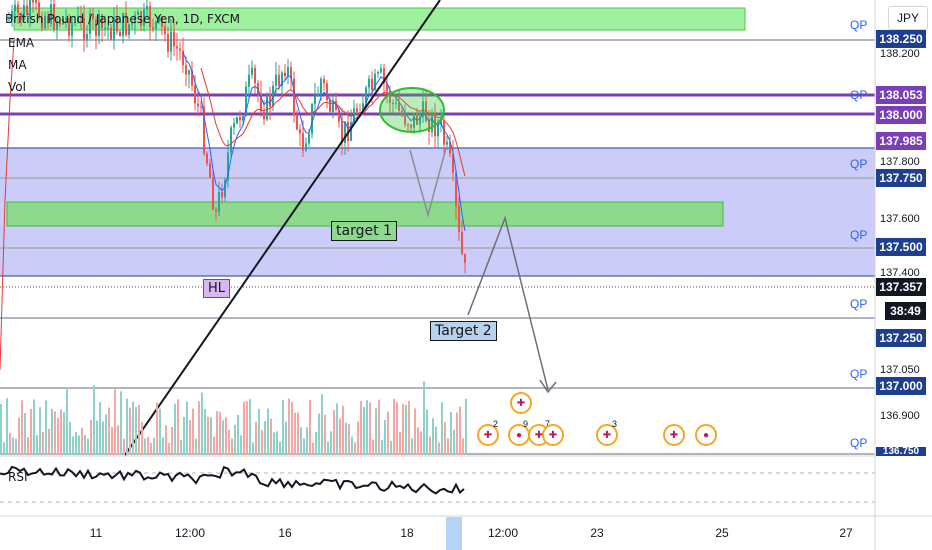 This screenshot has height=550, width=932. Describe the element at coordinates (454, 533) in the screenshot. I see `date-highlight` at that location.